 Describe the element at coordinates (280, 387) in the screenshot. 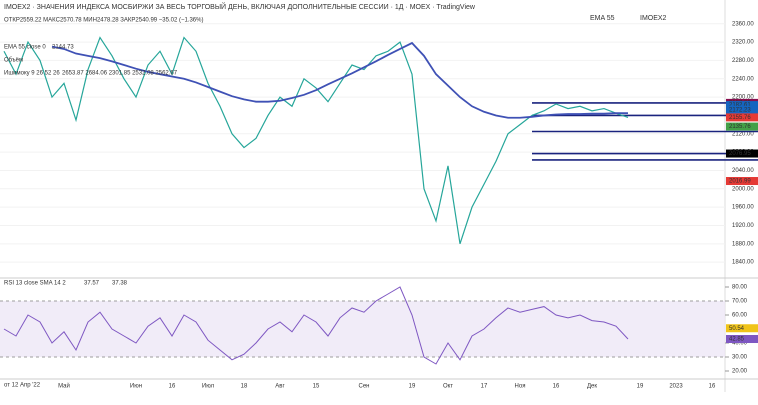

I see `x-tick-label: Авг` at that location.